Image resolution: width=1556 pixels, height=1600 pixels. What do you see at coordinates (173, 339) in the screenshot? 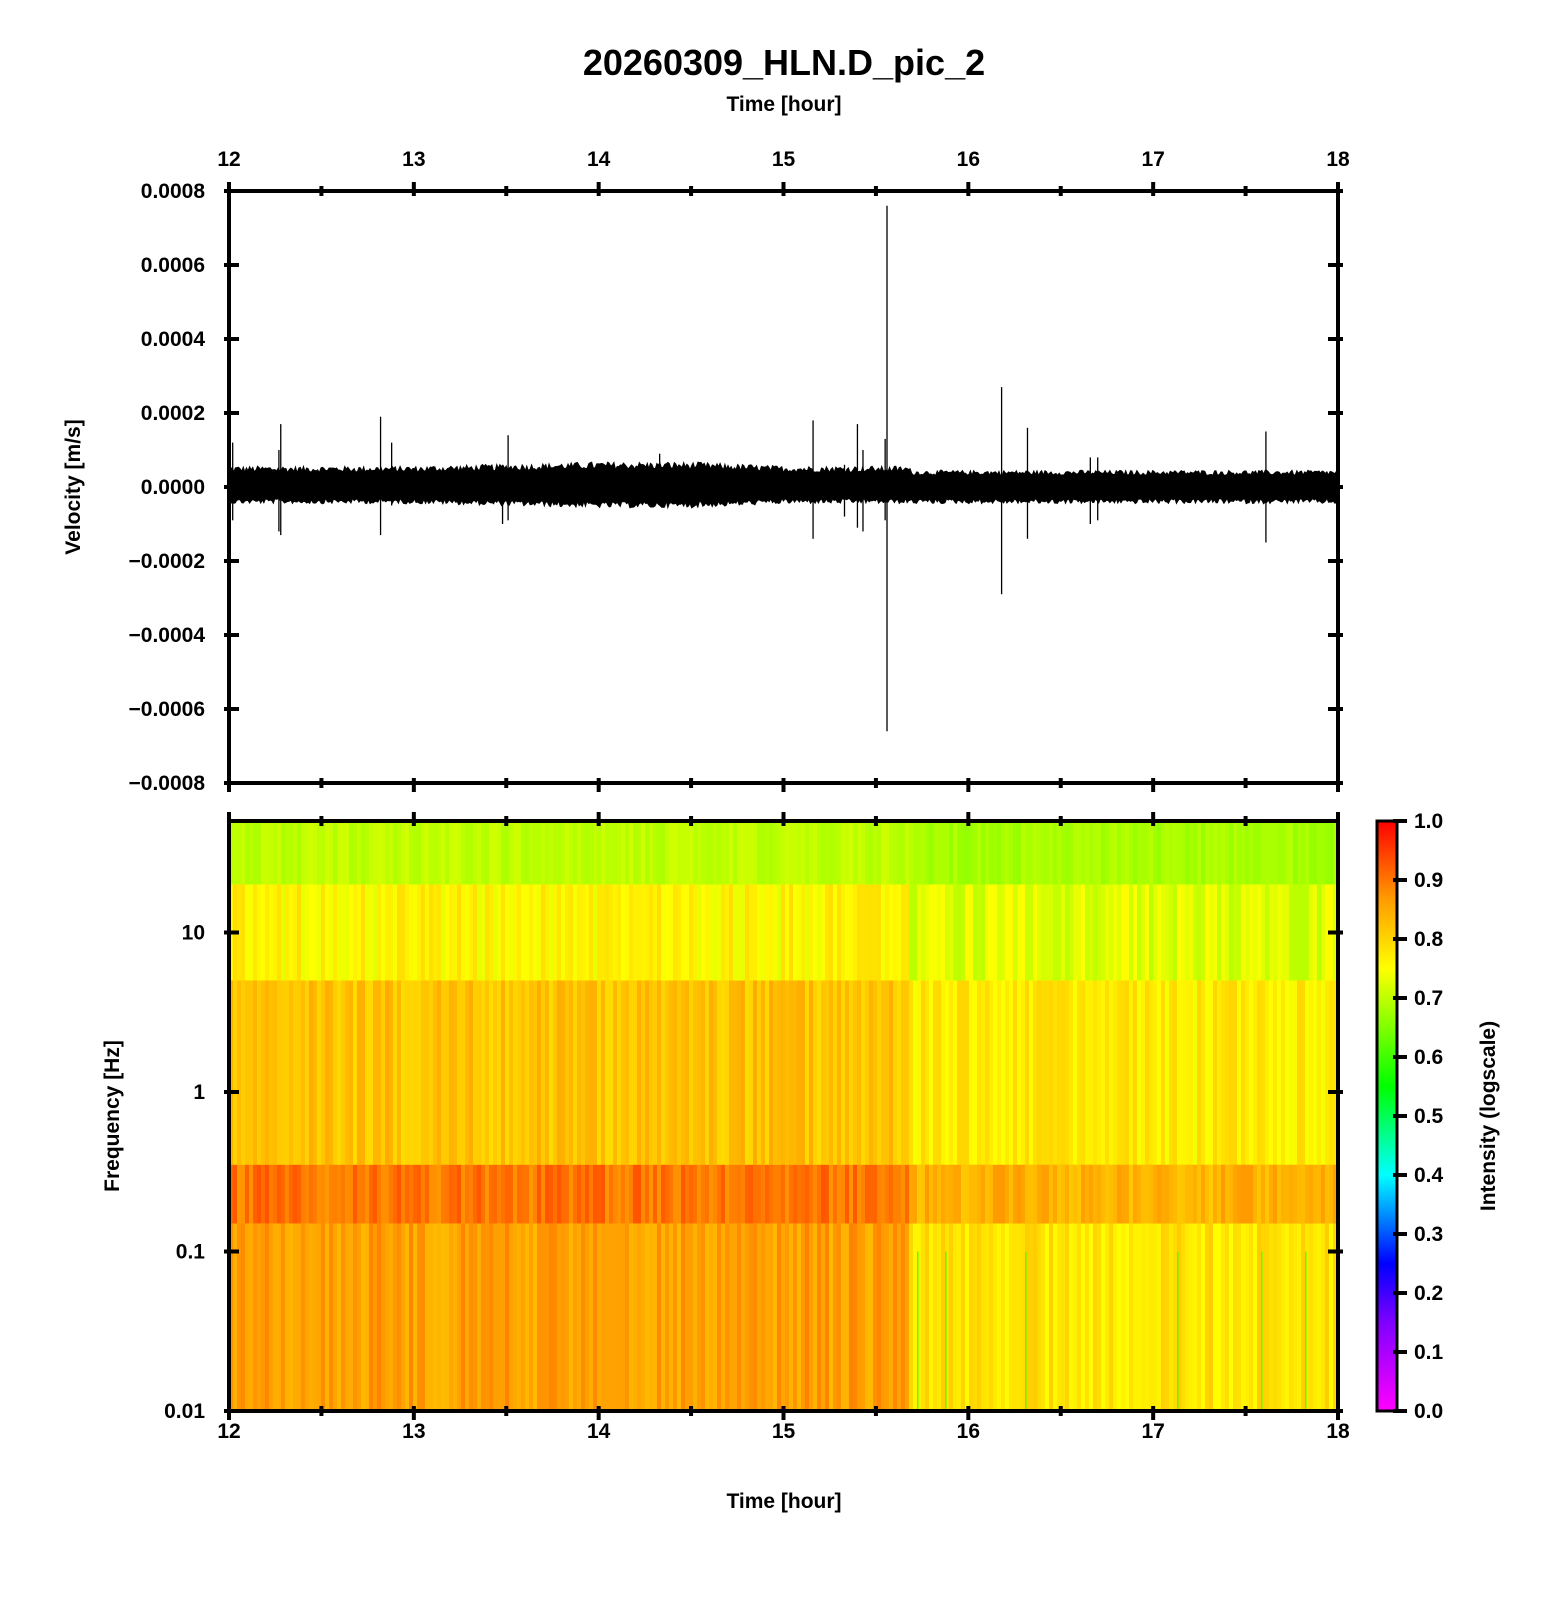
I see `velocity-y-tick-label: 0.0004` at bounding box center [173, 339].